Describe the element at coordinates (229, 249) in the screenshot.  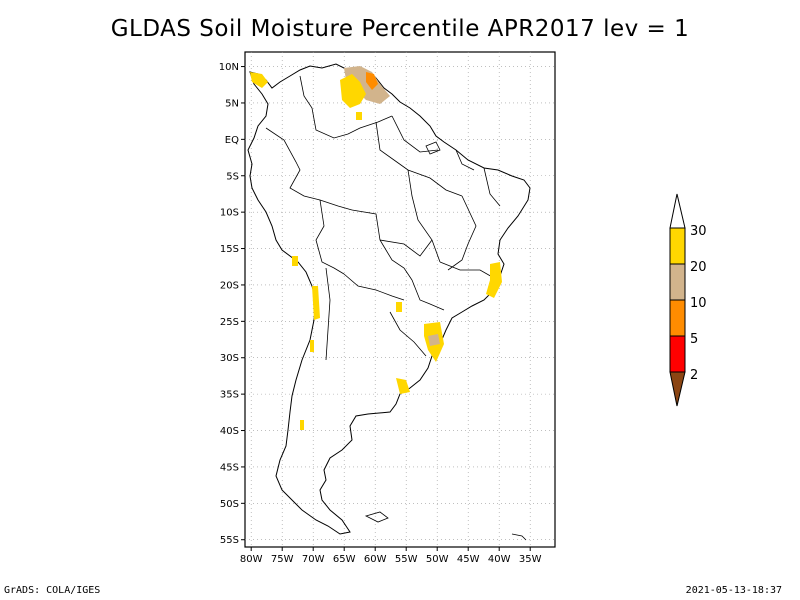
I see `lat-label: 15S` at that location.